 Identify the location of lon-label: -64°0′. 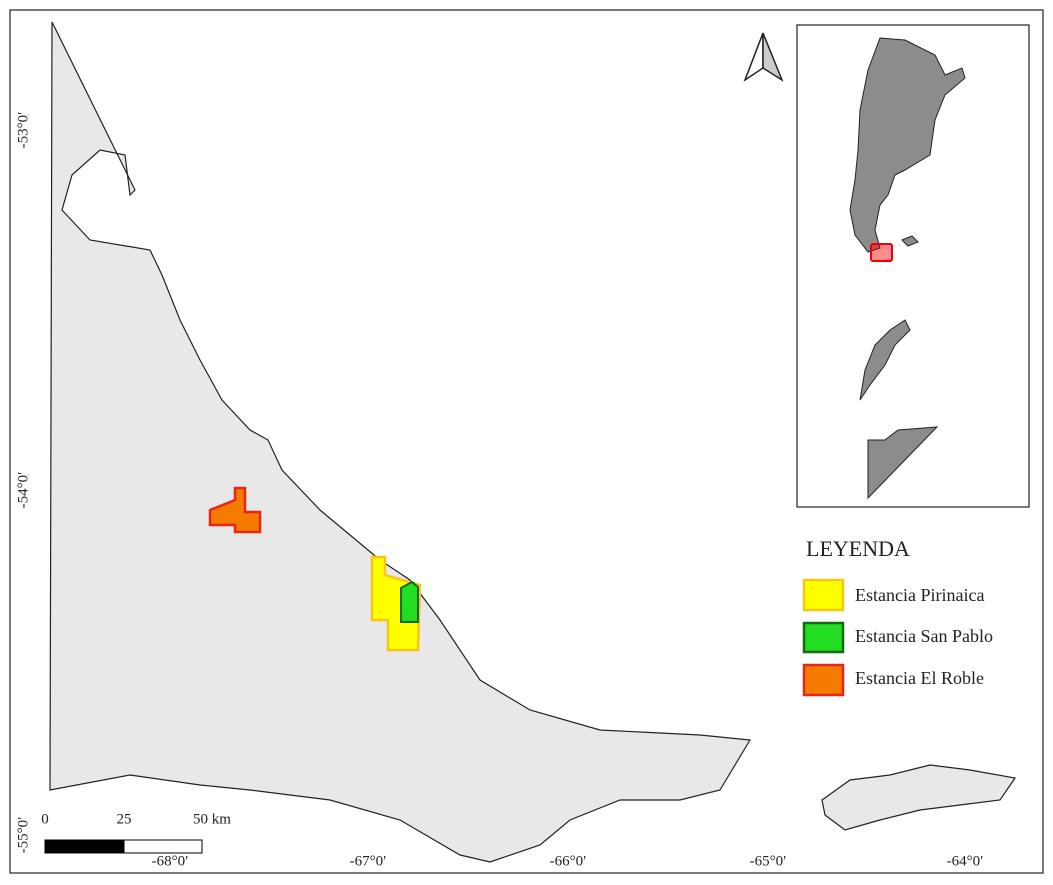
(965, 861).